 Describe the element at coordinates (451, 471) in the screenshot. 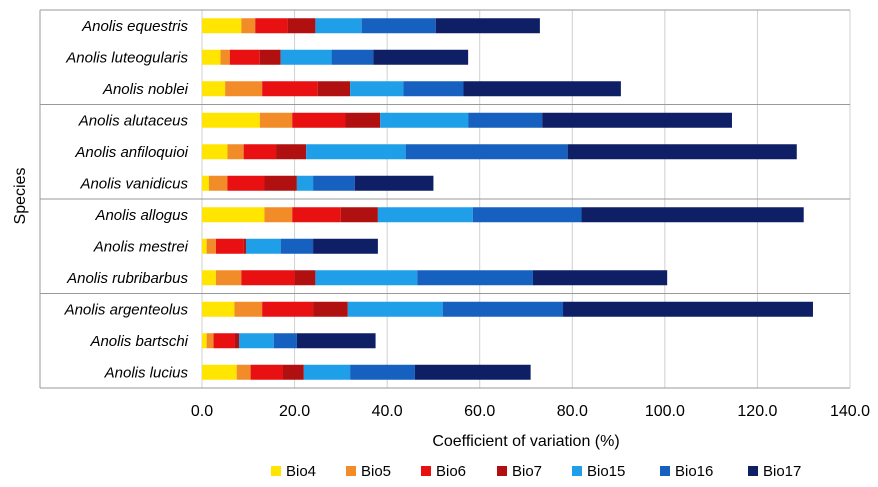

I see `legend-label-bio6: Bio6` at that location.